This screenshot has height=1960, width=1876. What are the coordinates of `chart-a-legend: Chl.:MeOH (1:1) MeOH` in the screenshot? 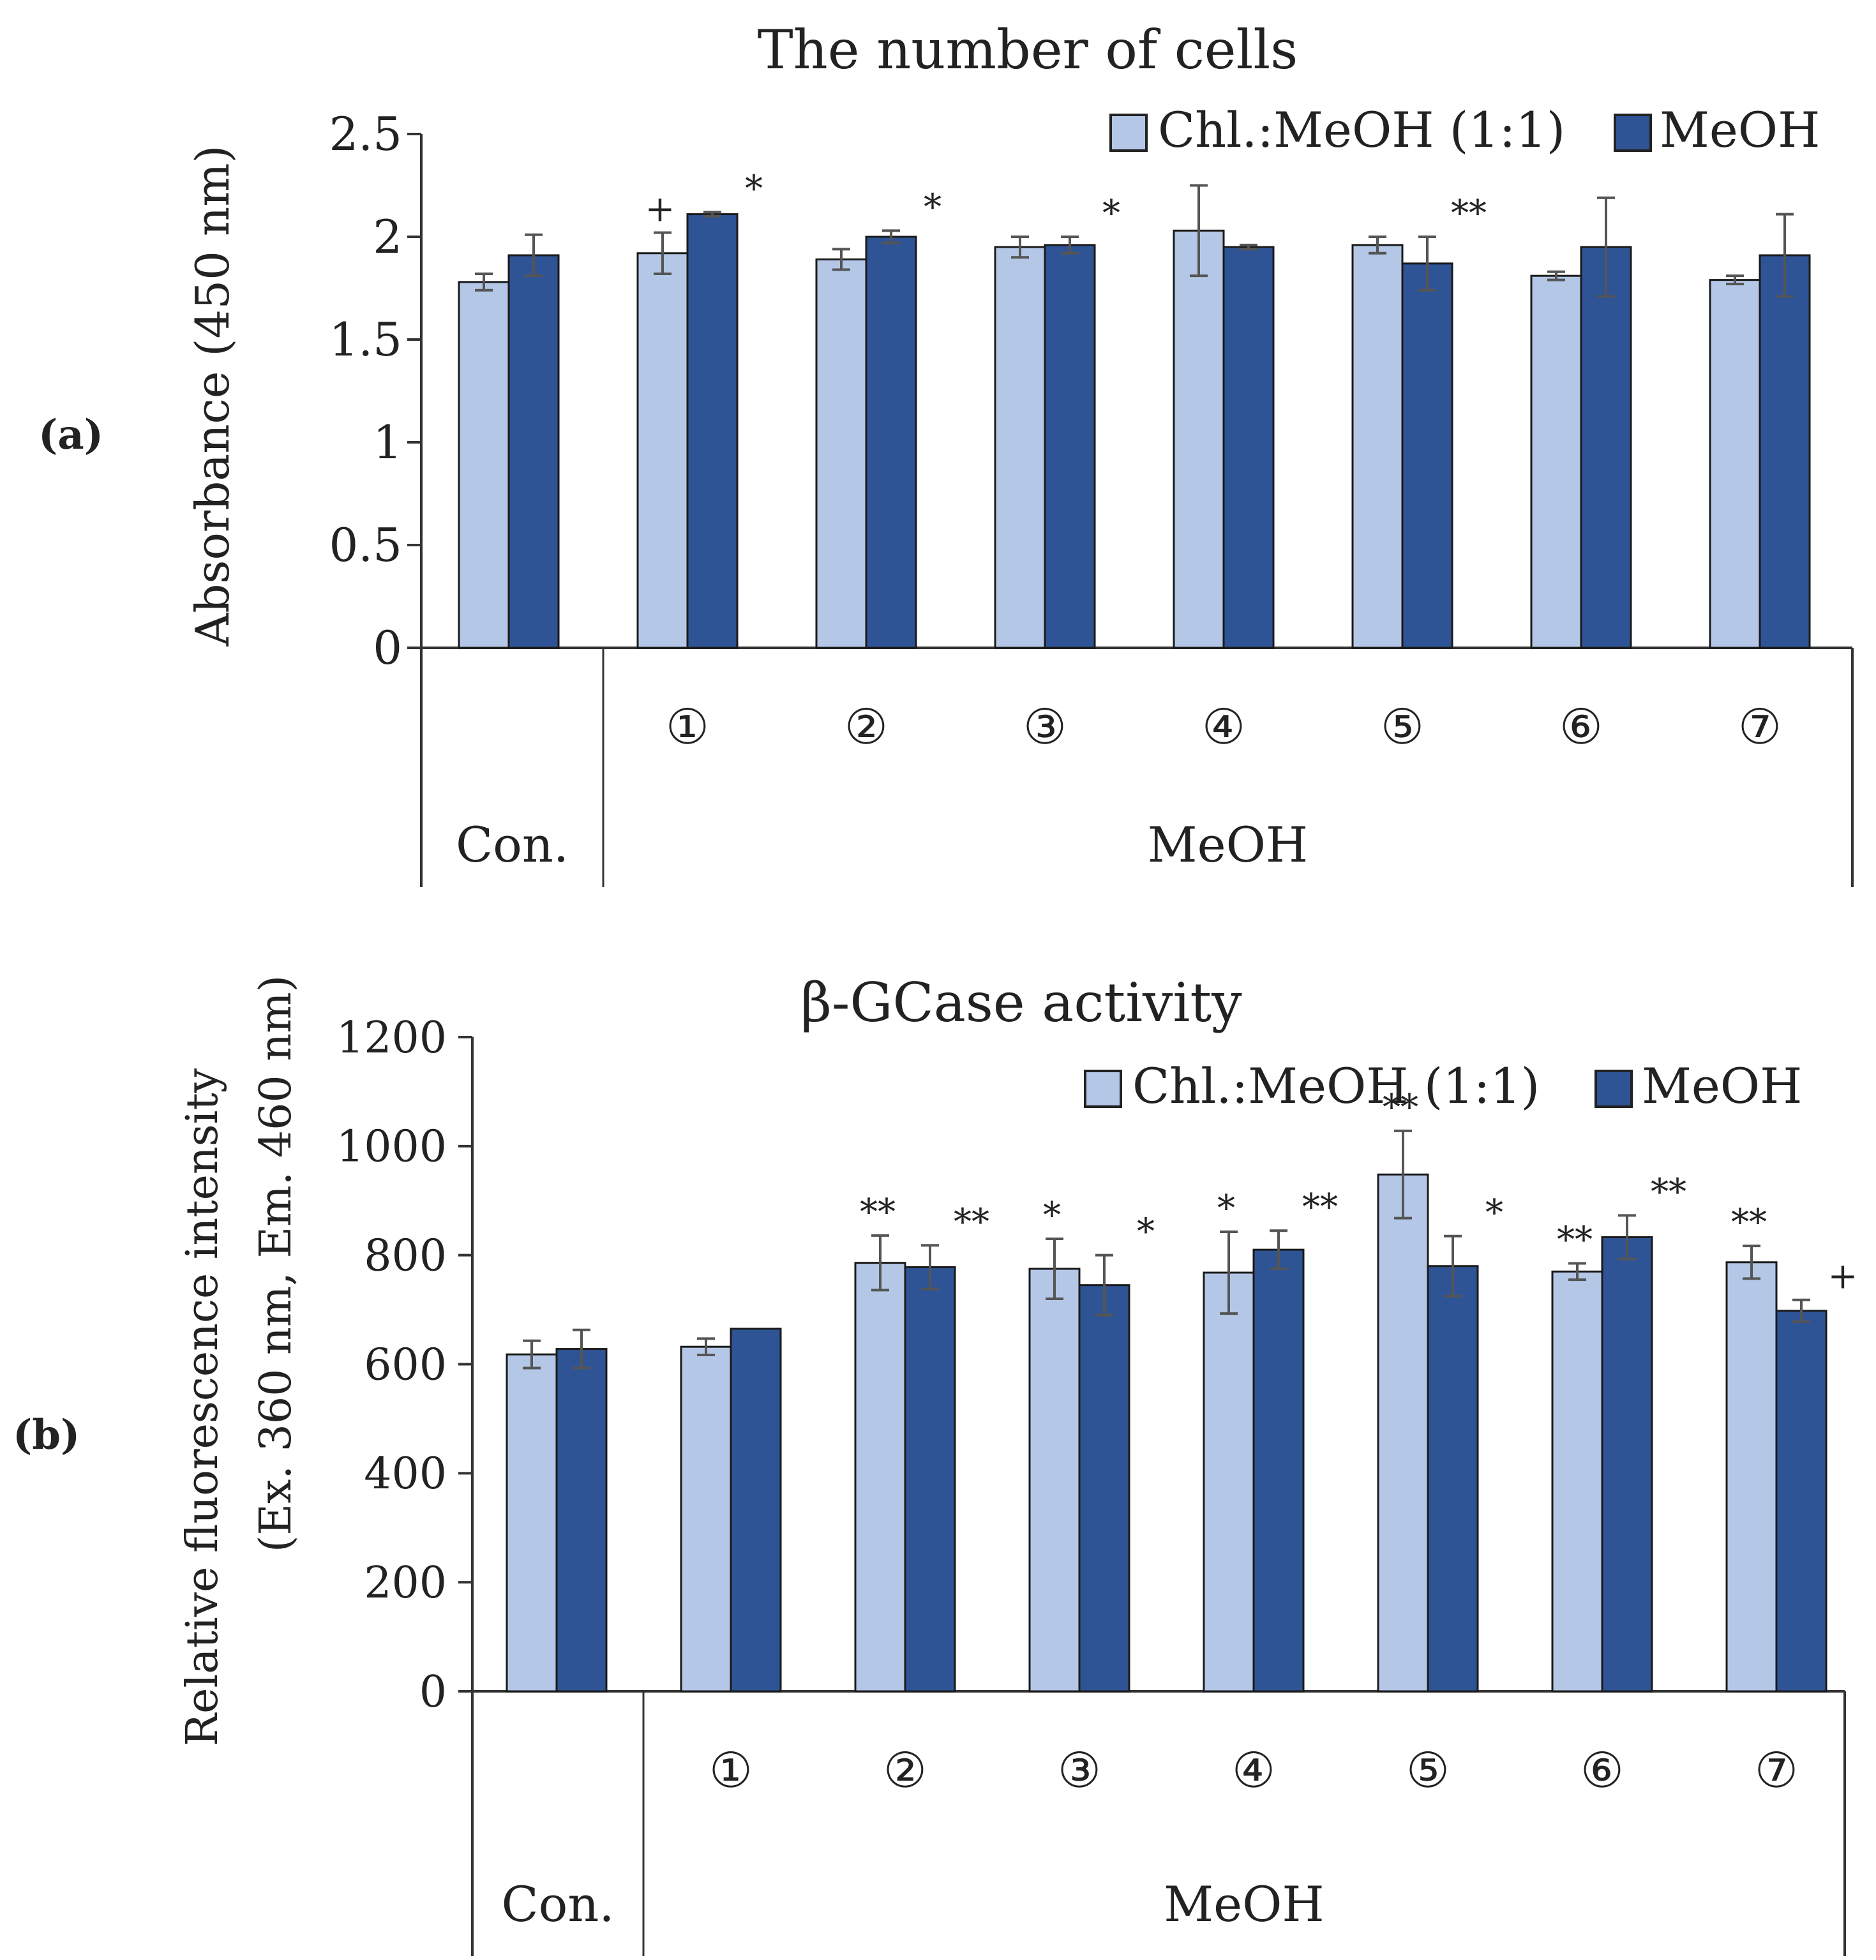 It's located at (1464, 130).